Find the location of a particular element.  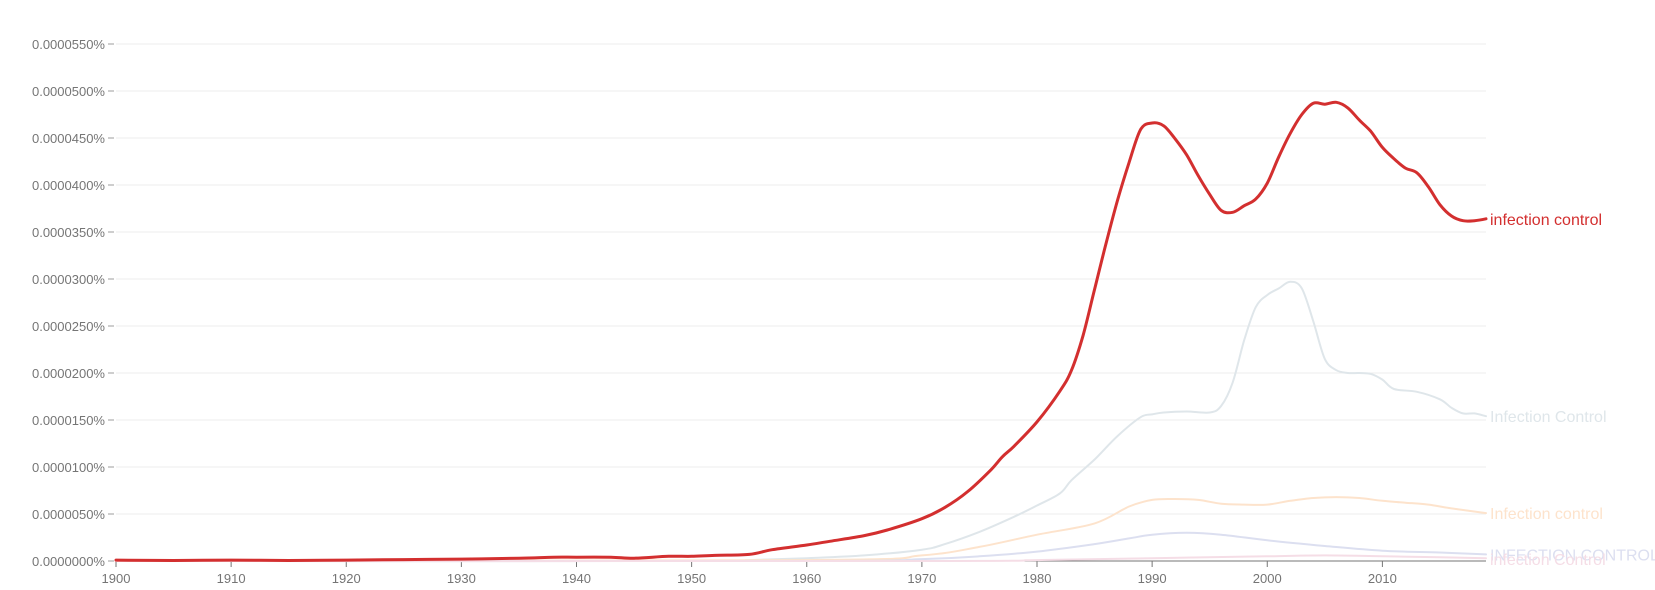

series-label-infection-control: infection Control is located at coordinates (1548, 560).